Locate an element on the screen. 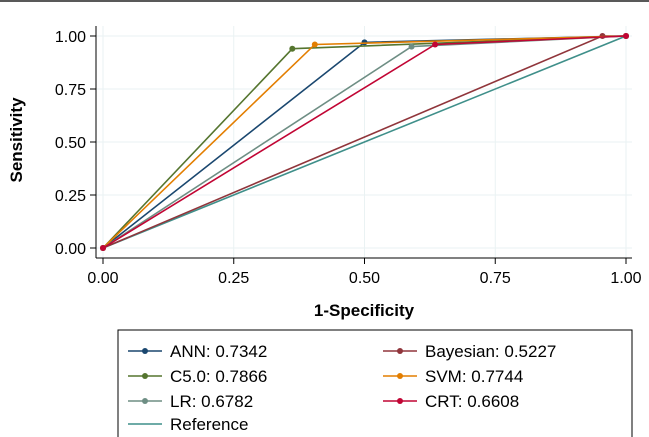 The height and width of the screenshot is (437, 649). x-tick-label: 1.00 is located at coordinates (625, 278).